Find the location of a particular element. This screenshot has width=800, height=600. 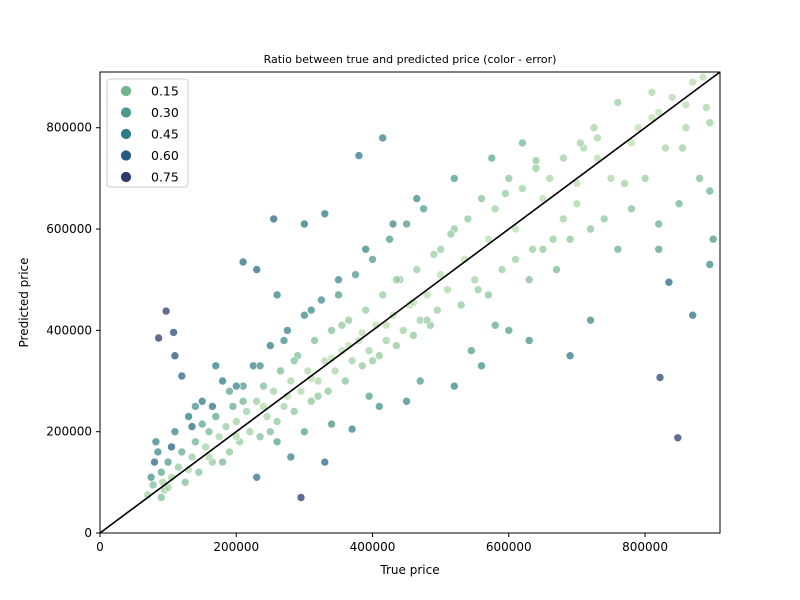

y-tick-label: 200000 is located at coordinates (69, 432).